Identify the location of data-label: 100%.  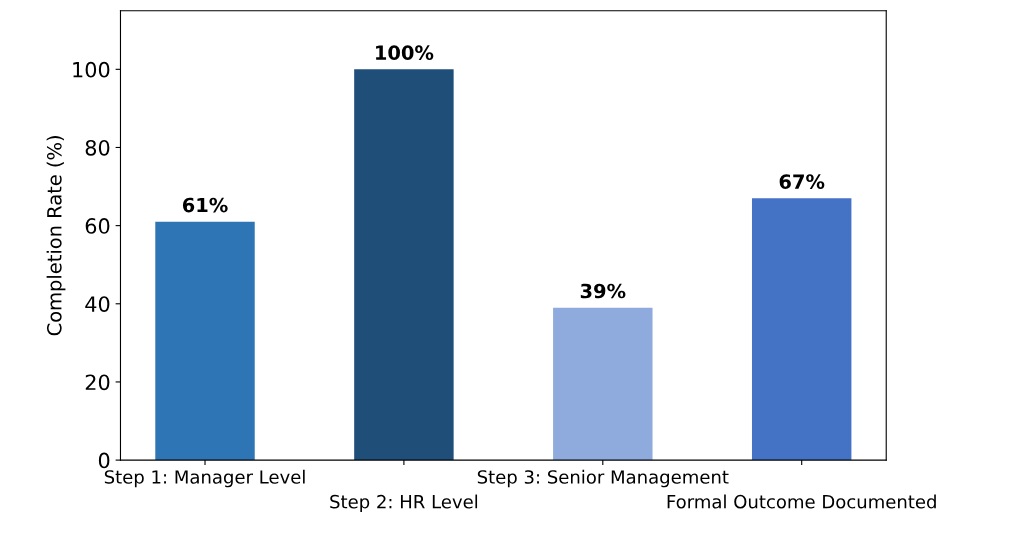
(405, 52).